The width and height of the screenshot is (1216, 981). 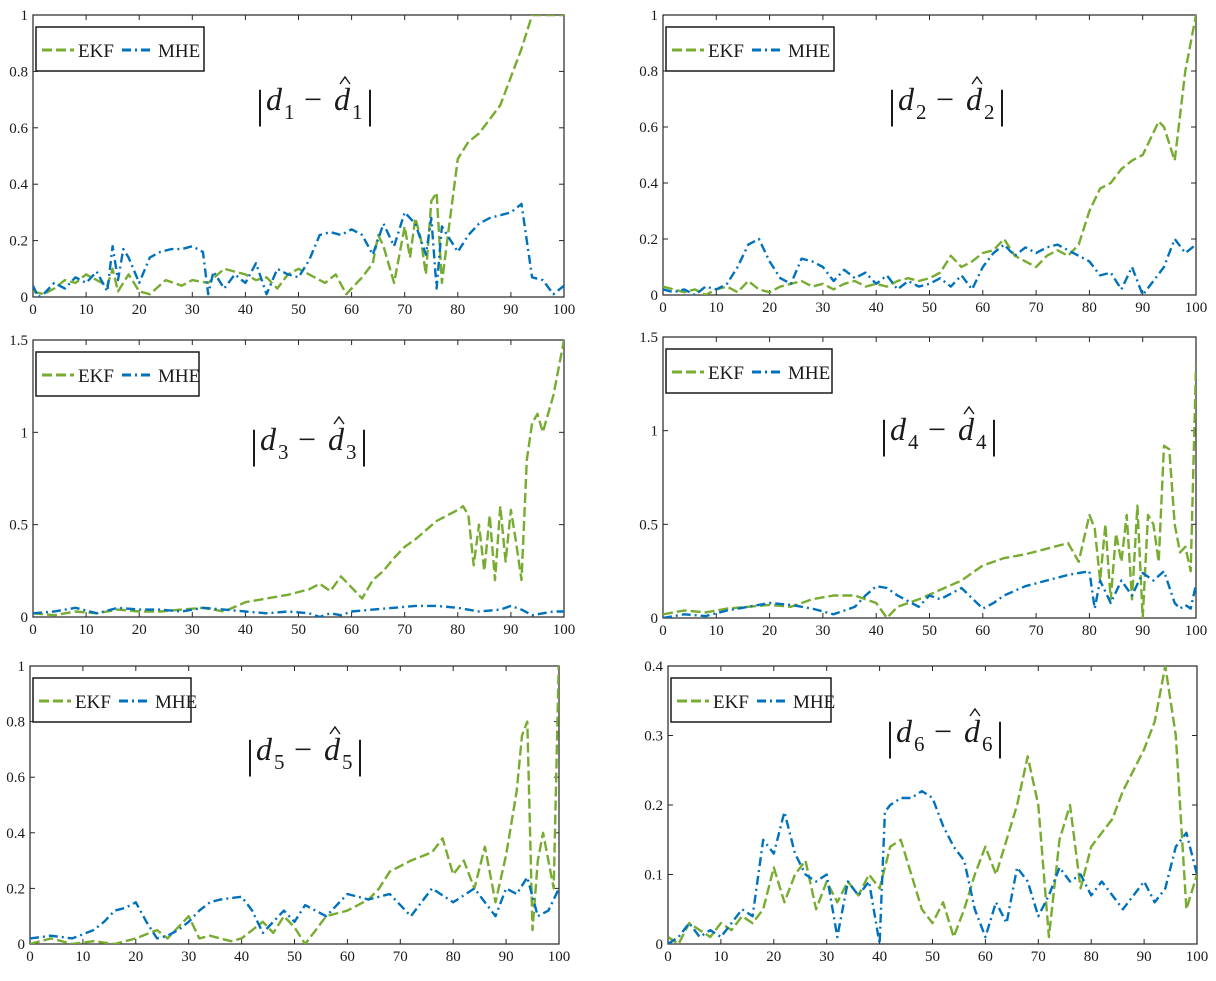 I want to click on formula-index-hat: 2, so click(x=989, y=112).